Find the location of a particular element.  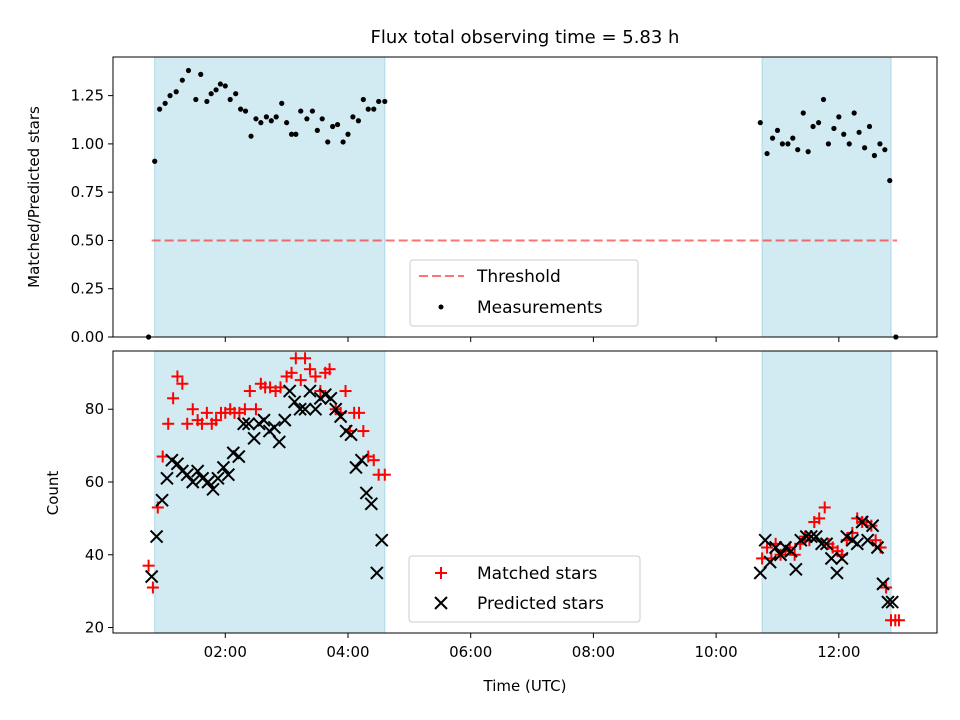

predicted-legend-swatch is located at coordinates (441, 603).